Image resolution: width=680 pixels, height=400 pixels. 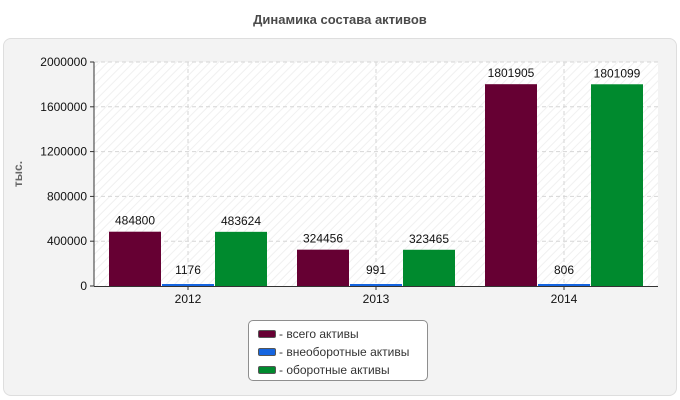 I want to click on y-axis-label: тыс., so click(x=18, y=174).